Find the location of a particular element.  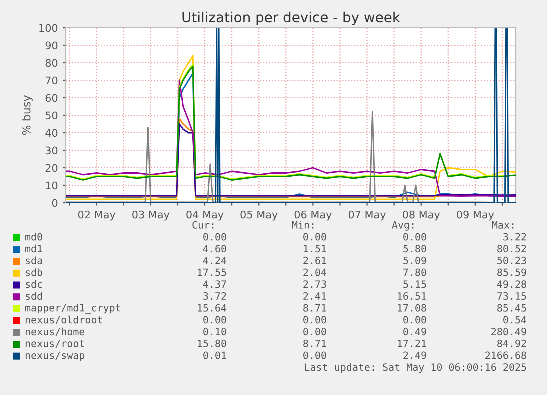

legend-label: sda is located at coordinates (34, 260).